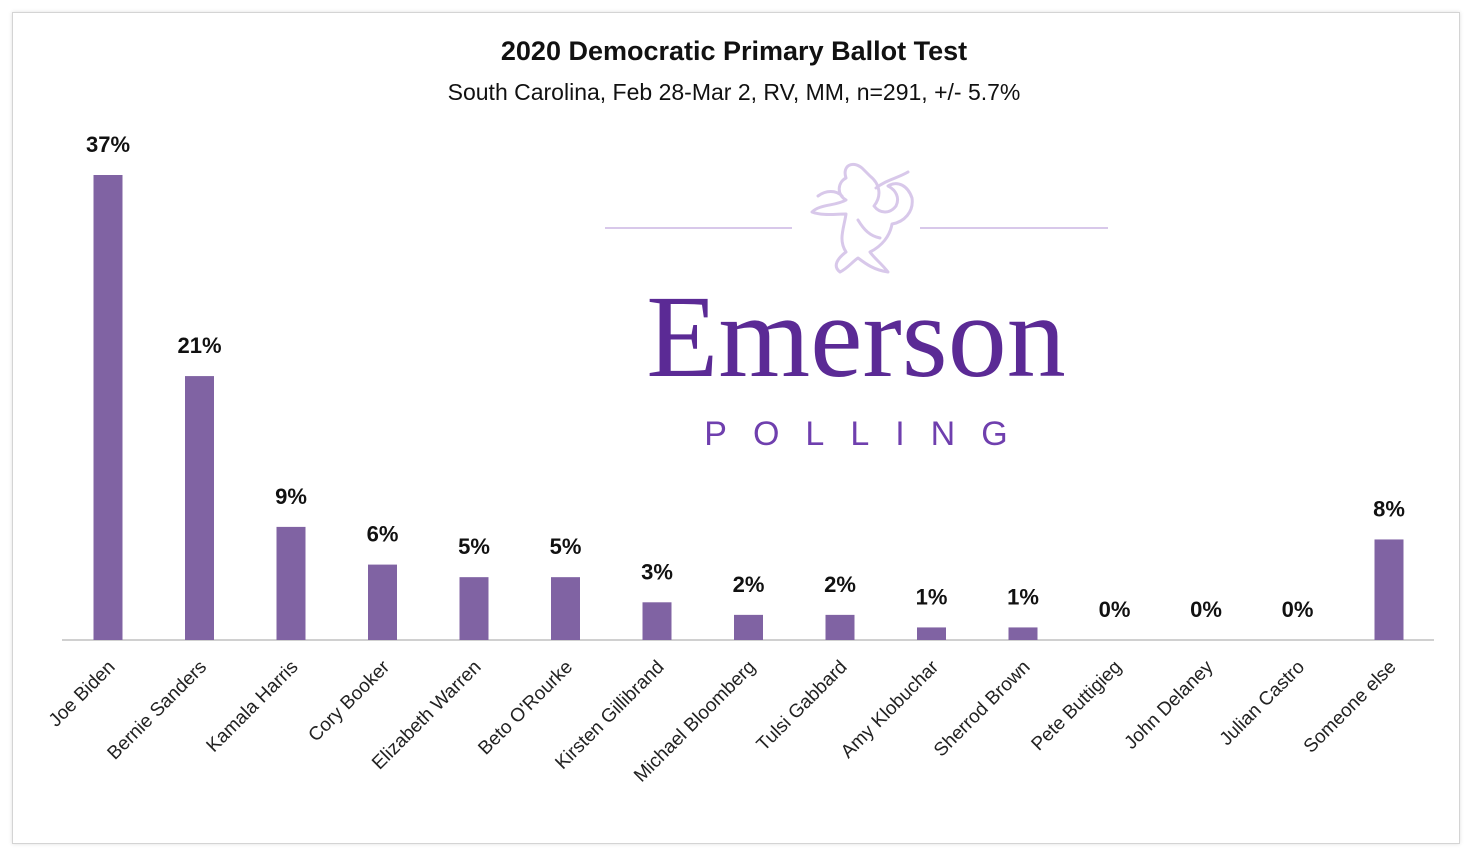 This screenshot has width=1476, height=858. I want to click on value-label-elizabeth-warren: 5%, so click(474, 546).